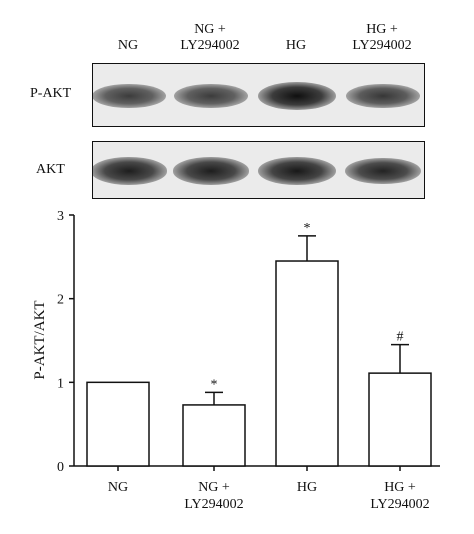 The image size is (474, 534). What do you see at coordinates (296, 45) in the screenshot?
I see `lane-label-hg: HG` at bounding box center [296, 45].